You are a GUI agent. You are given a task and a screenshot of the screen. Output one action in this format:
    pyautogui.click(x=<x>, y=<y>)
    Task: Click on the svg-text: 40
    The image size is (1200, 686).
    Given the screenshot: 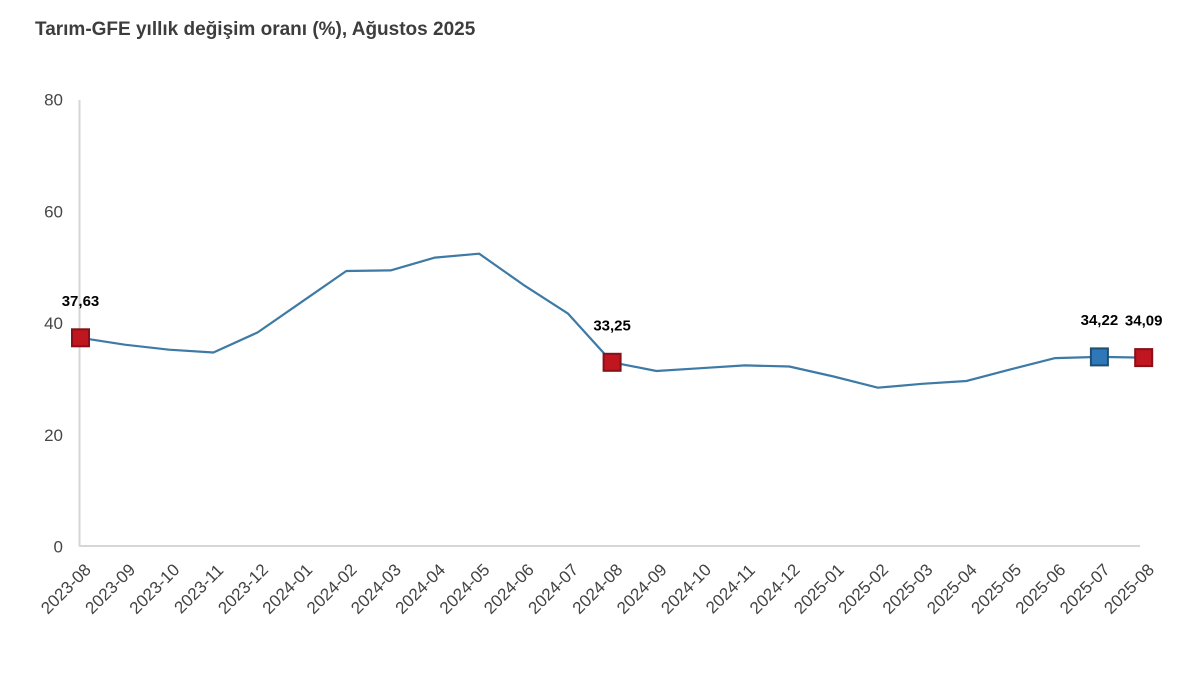 What is the action you would take?
    pyautogui.click(x=53, y=323)
    